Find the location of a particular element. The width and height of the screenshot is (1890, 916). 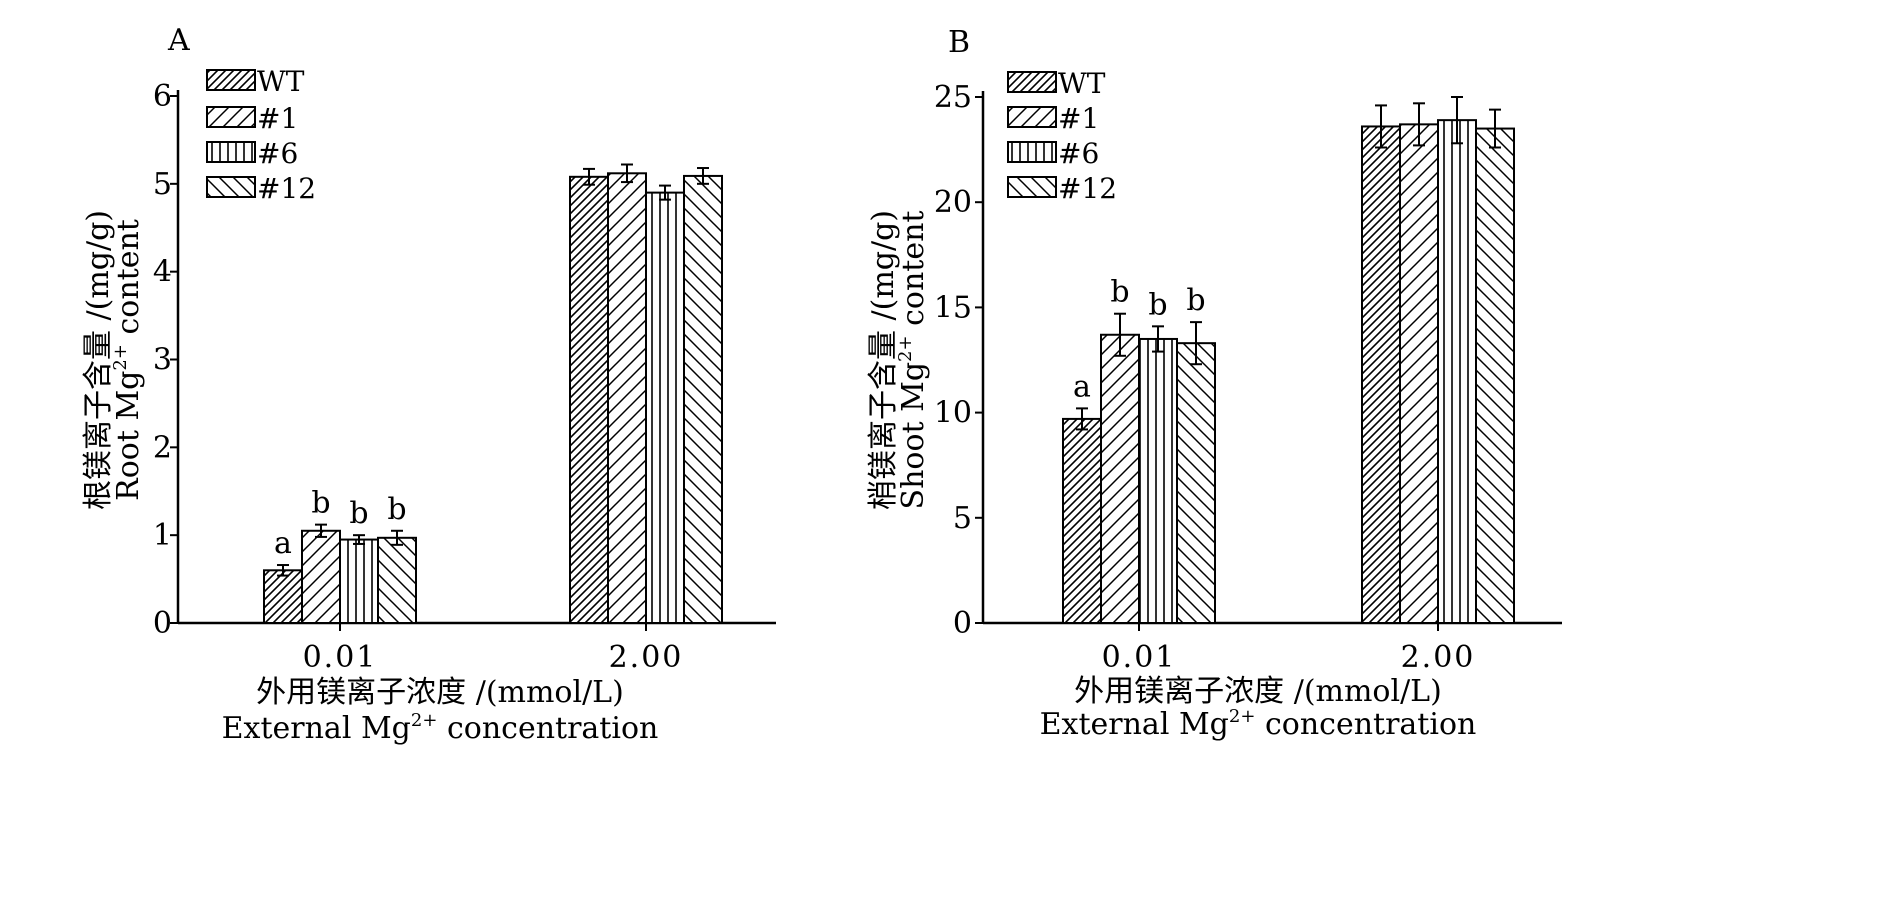

y-tick-label: 3 is located at coordinates (162, 360).